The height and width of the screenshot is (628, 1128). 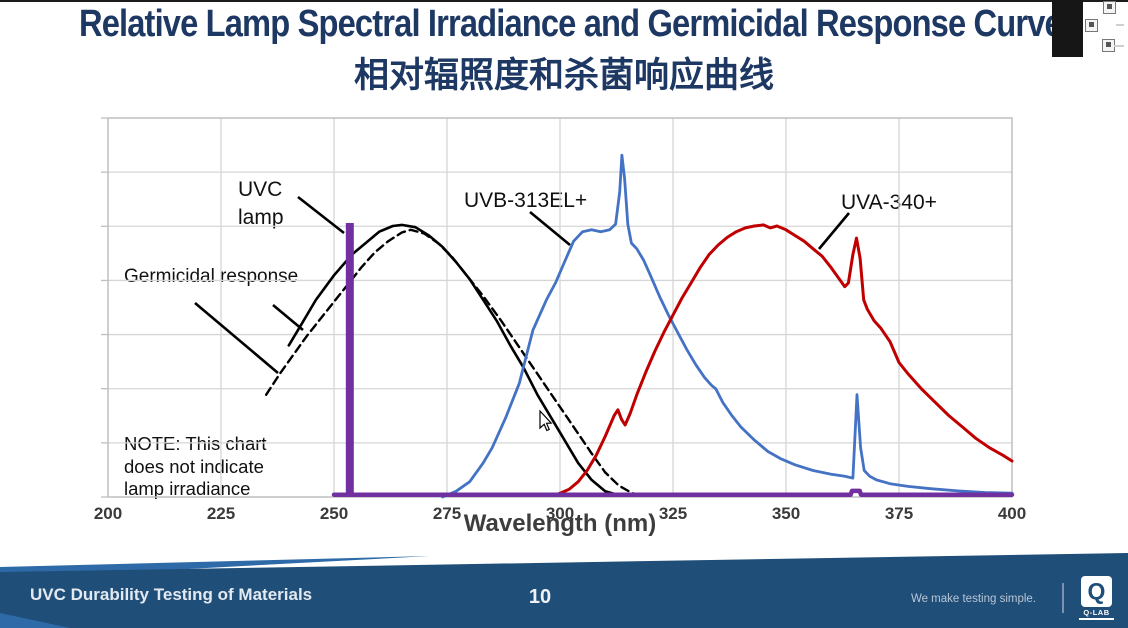 I want to click on uvc-lamp-leader-line, so click(x=321, y=215).